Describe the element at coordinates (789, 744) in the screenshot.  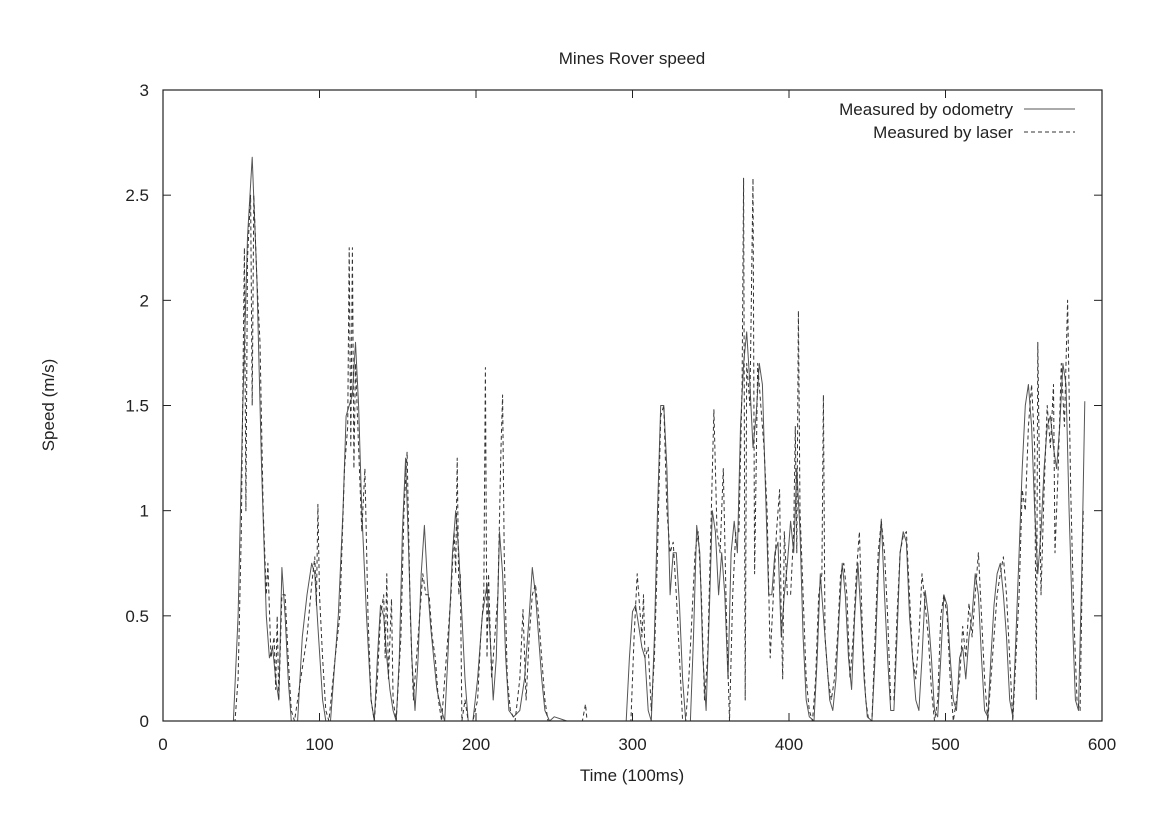
I see `x-tick-label: 400` at that location.